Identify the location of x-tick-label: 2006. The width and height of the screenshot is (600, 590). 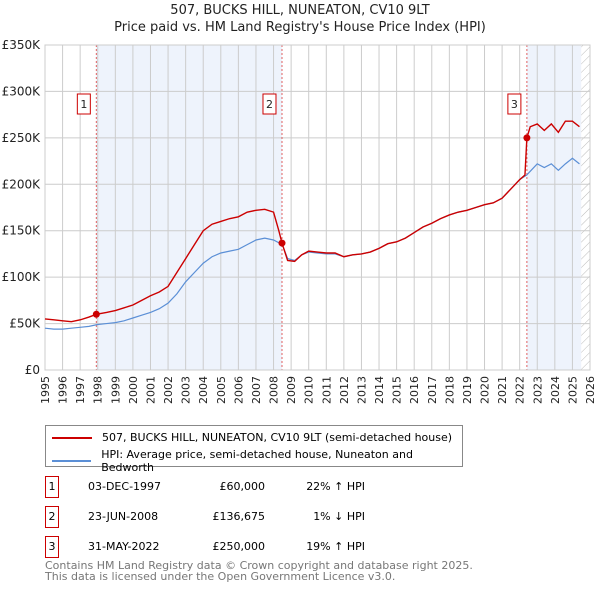
(238, 390).